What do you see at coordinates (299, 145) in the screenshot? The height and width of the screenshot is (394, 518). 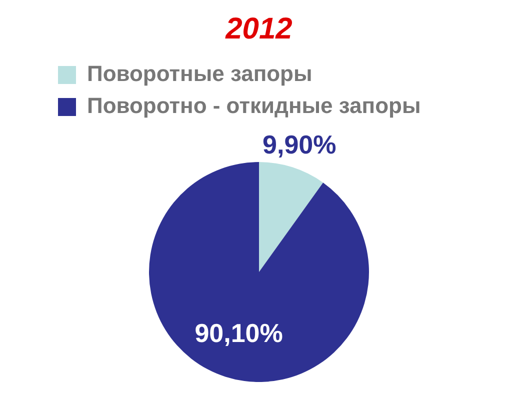 I see `data-label: 9,90%` at bounding box center [299, 145].